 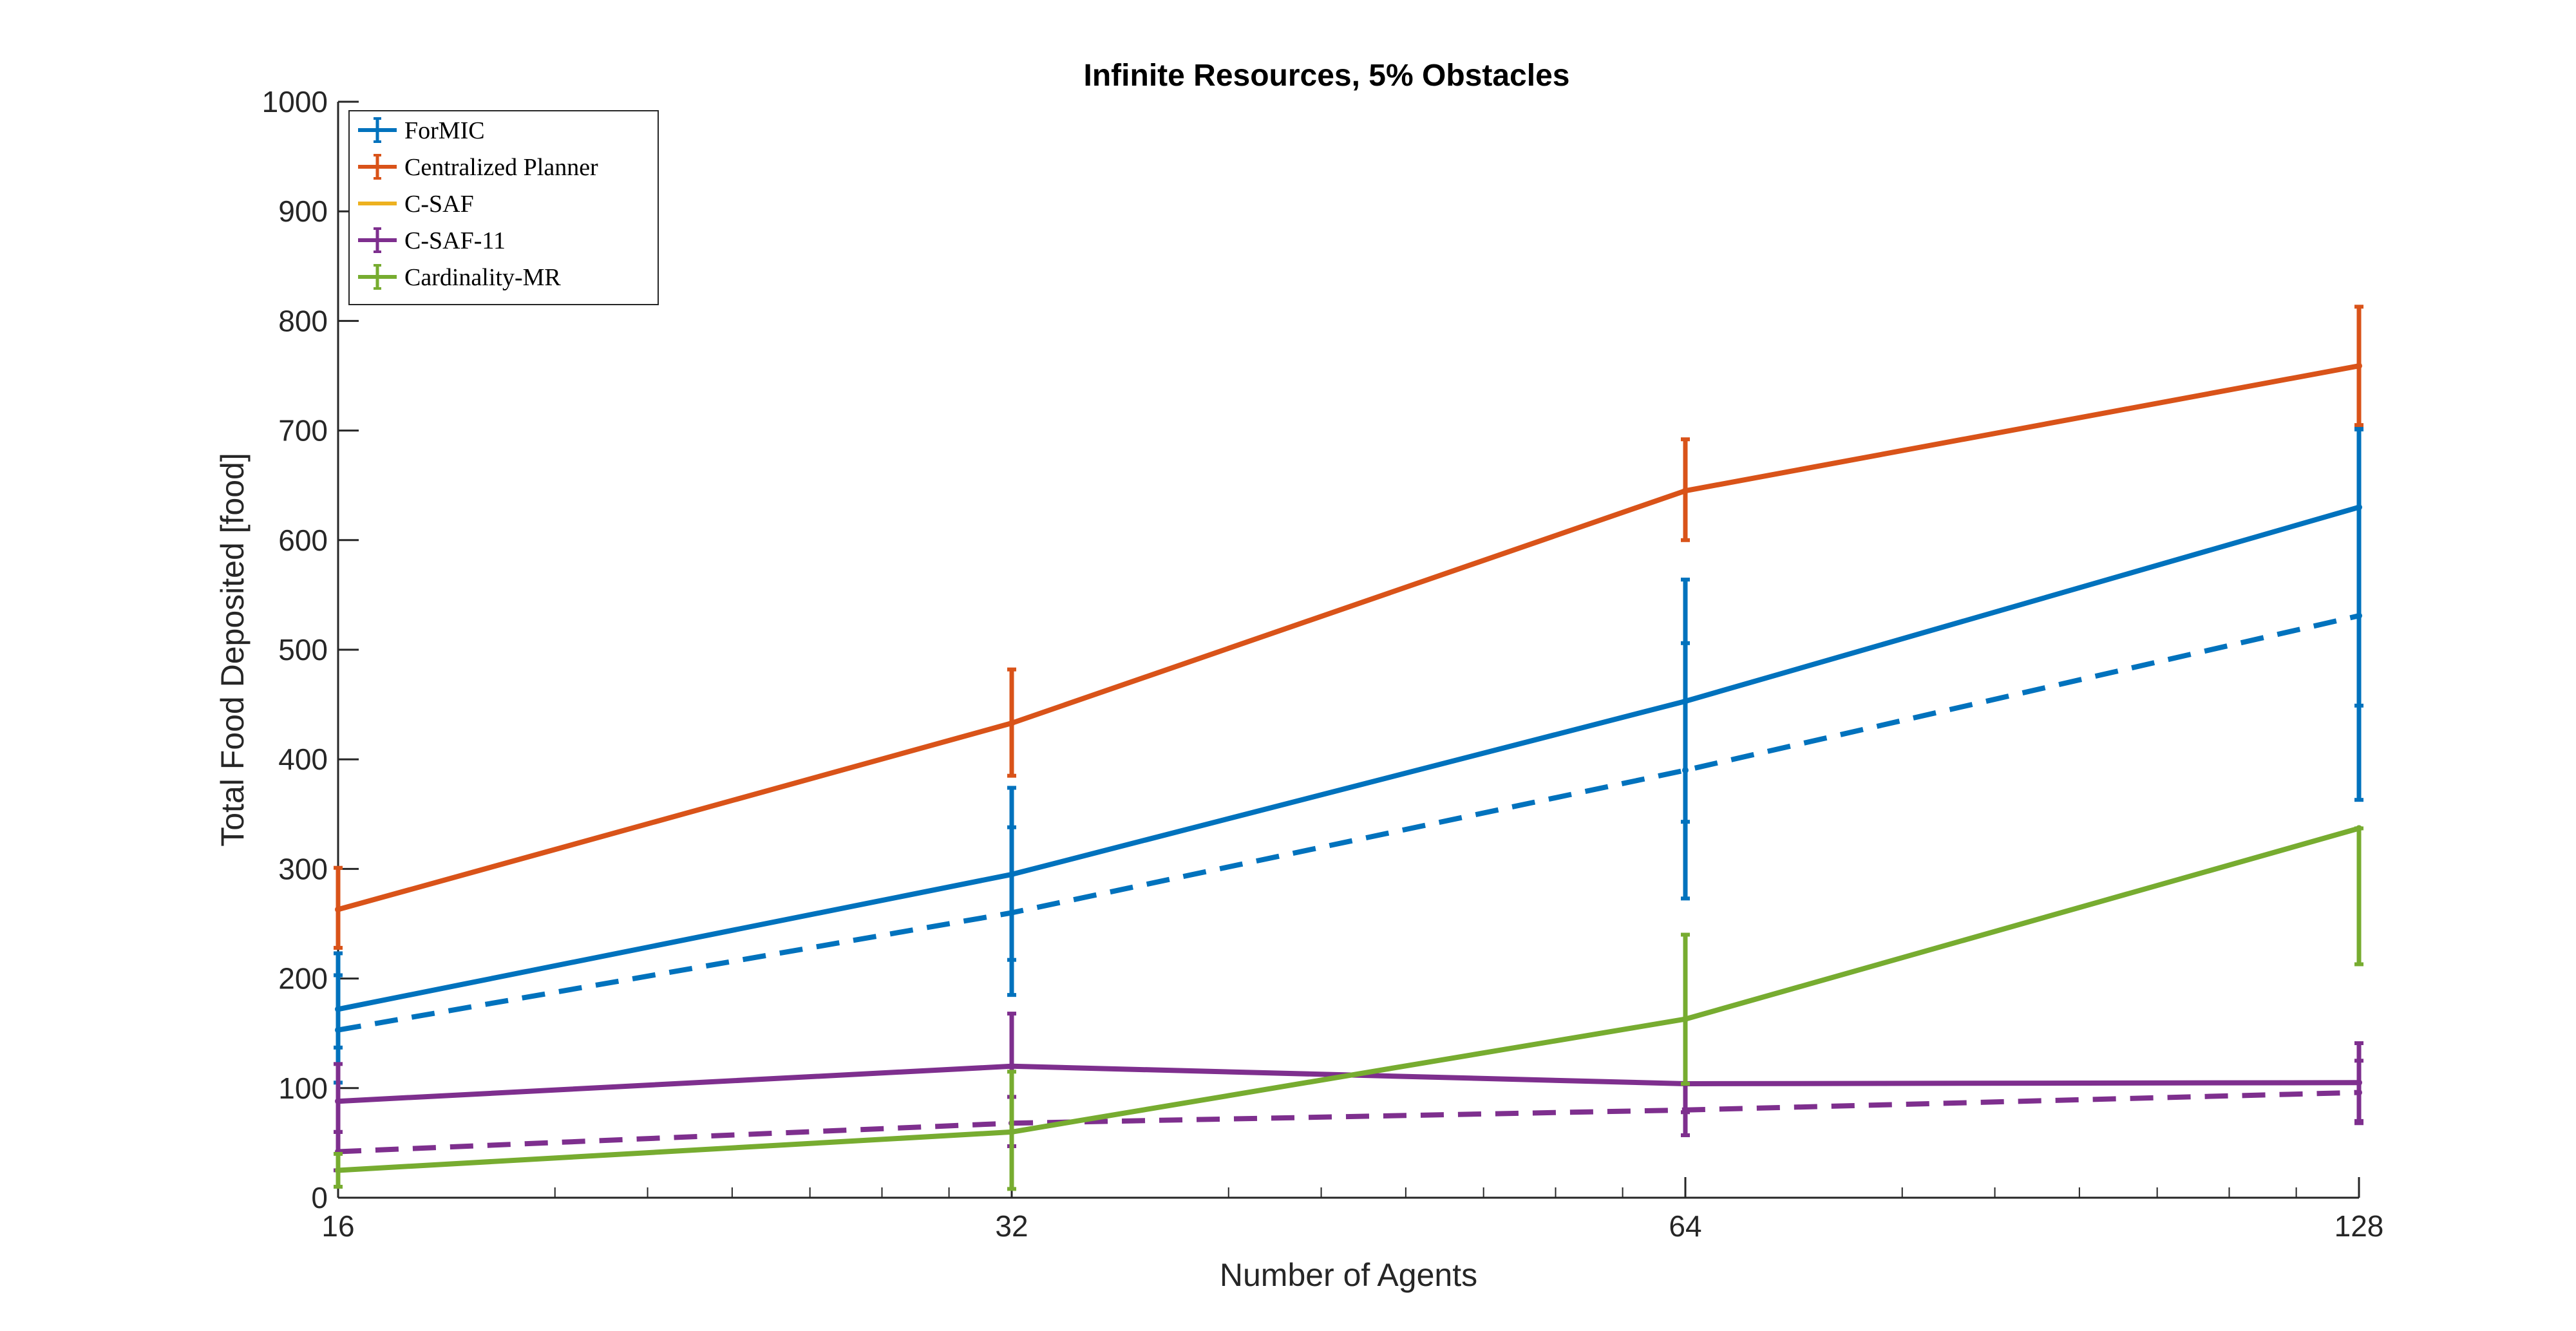 What do you see at coordinates (303, 649) in the screenshot?
I see `y-tick-label: 500` at bounding box center [303, 649].